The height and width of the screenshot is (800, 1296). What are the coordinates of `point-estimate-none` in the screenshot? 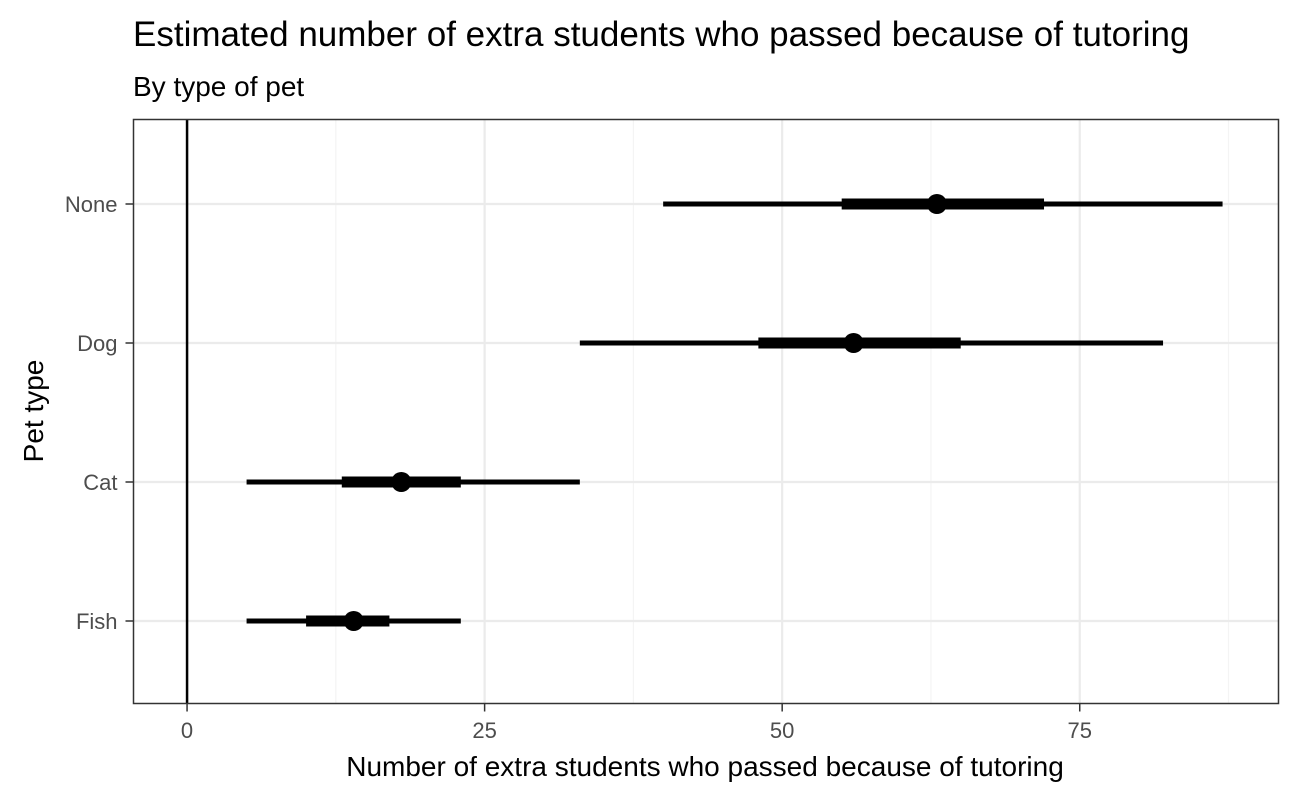 It's located at (936, 204).